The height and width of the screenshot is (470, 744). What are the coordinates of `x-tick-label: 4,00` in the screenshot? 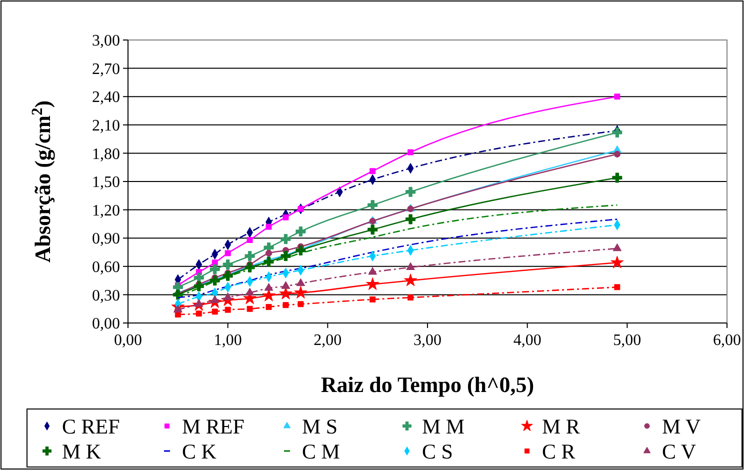 It's located at (527, 340).